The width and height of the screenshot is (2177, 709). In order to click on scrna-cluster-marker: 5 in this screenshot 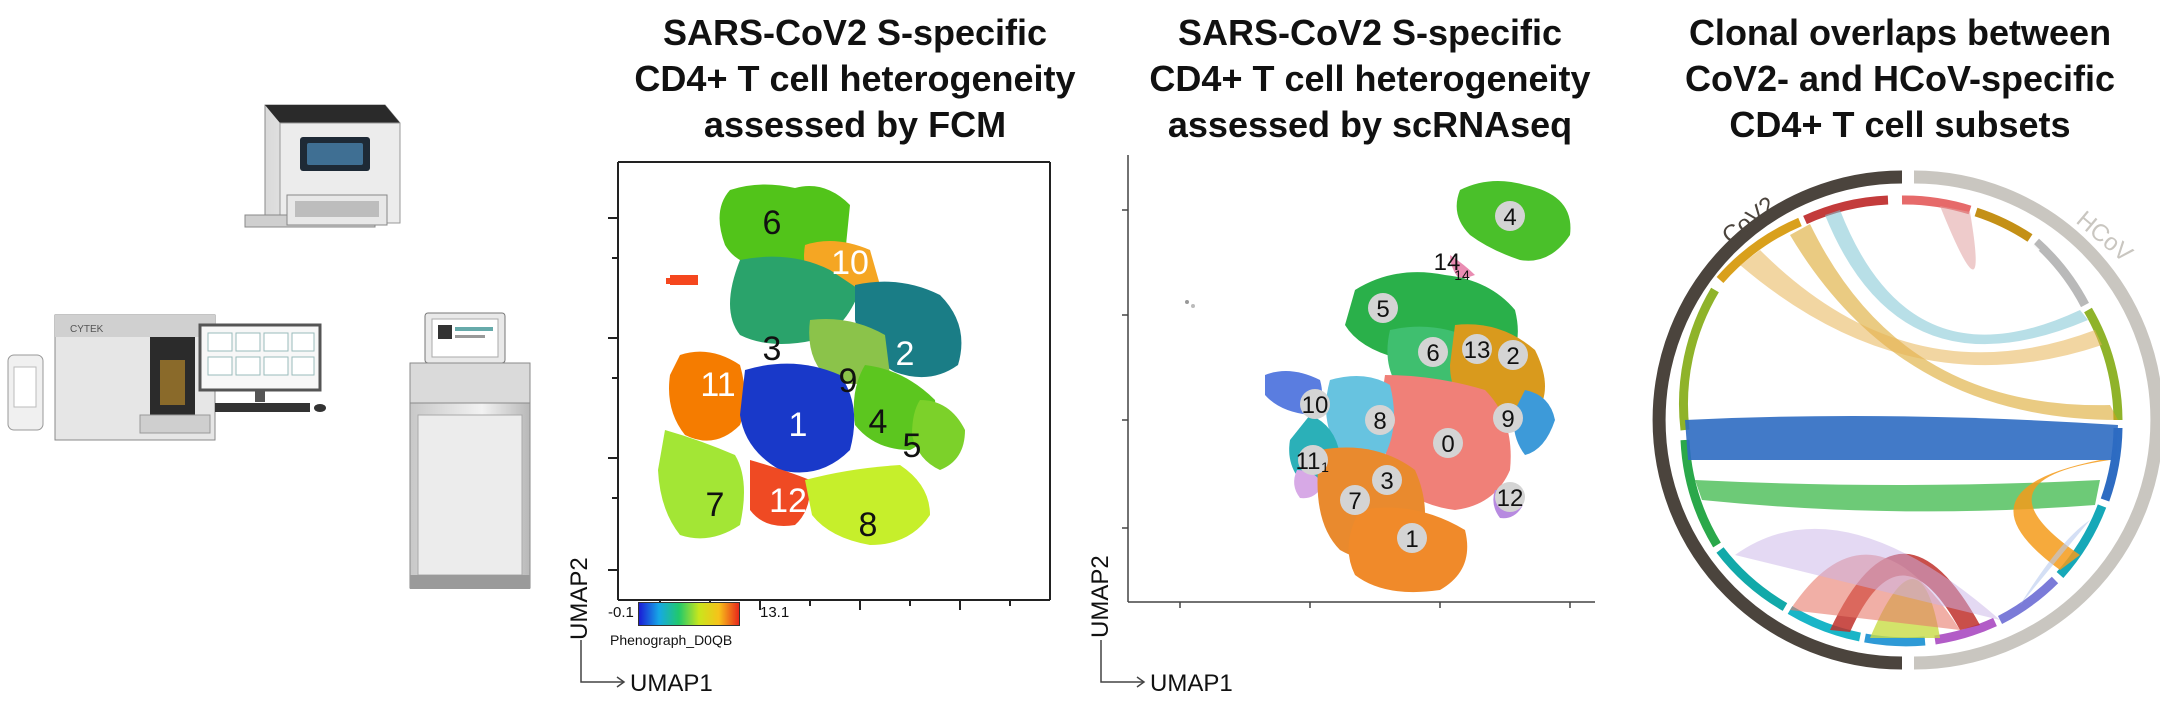, I will do `click(1383, 308)`.